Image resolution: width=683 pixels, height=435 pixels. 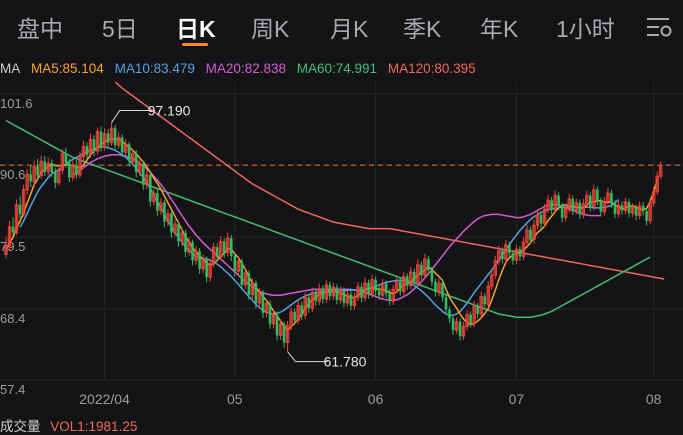 I want to click on ma120-value: MA120:80.395, so click(x=431, y=68).